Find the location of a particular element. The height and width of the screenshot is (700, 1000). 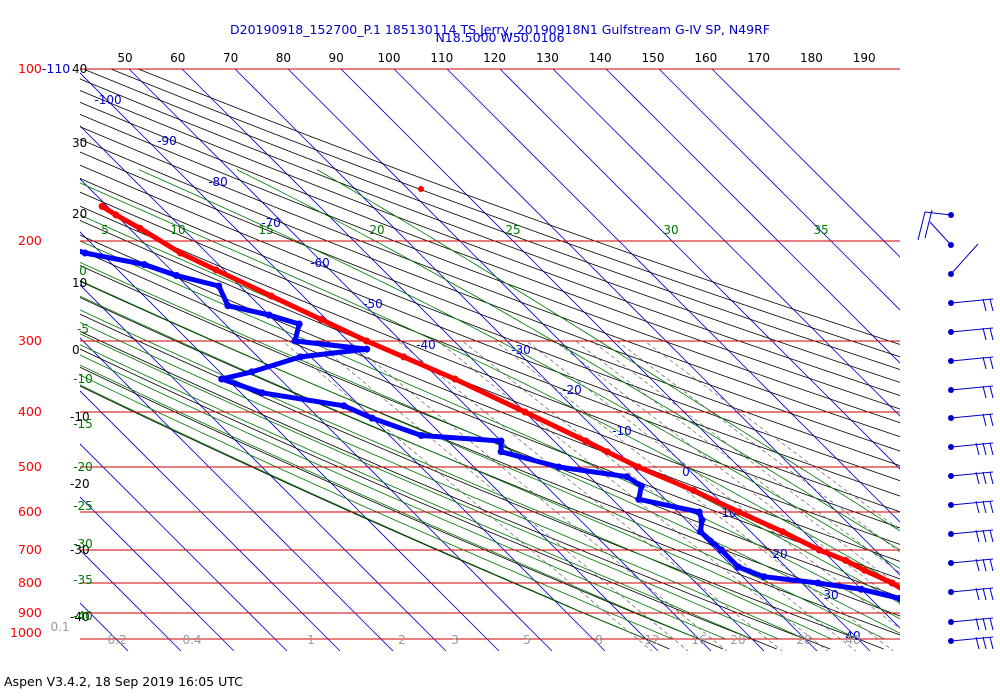

top-tick-label: 170 is located at coordinates (758, 58).